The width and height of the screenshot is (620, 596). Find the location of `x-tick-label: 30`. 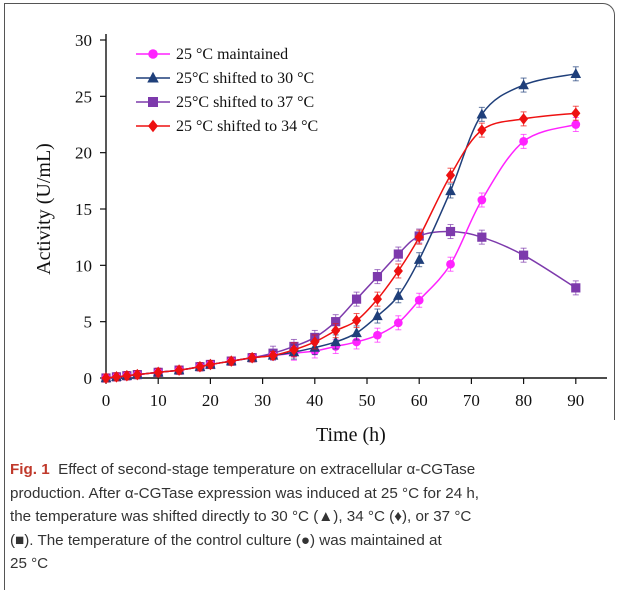

x-tick-label: 30 is located at coordinates (262, 400).